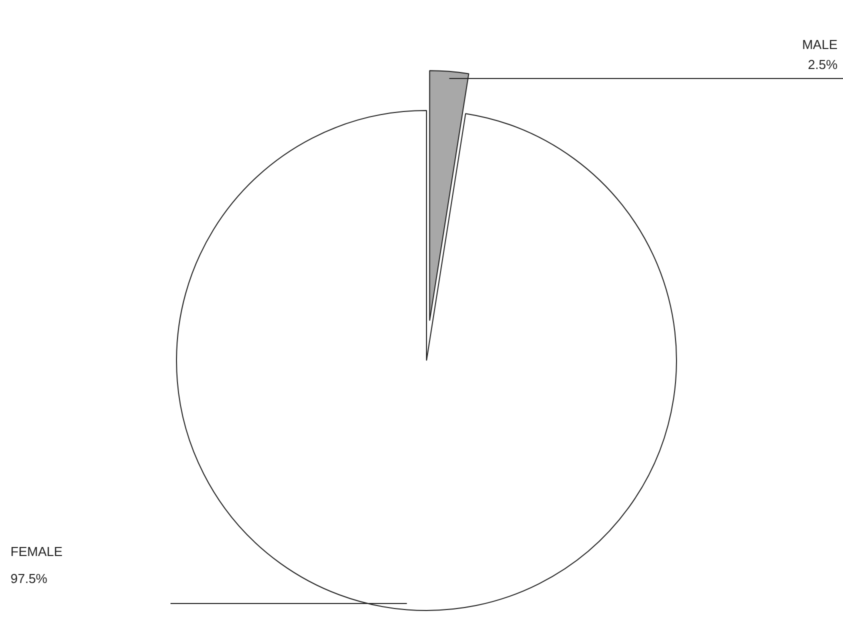 The width and height of the screenshot is (843, 632). What do you see at coordinates (823, 64) in the screenshot?
I see `data-label: 2.5%` at bounding box center [823, 64].